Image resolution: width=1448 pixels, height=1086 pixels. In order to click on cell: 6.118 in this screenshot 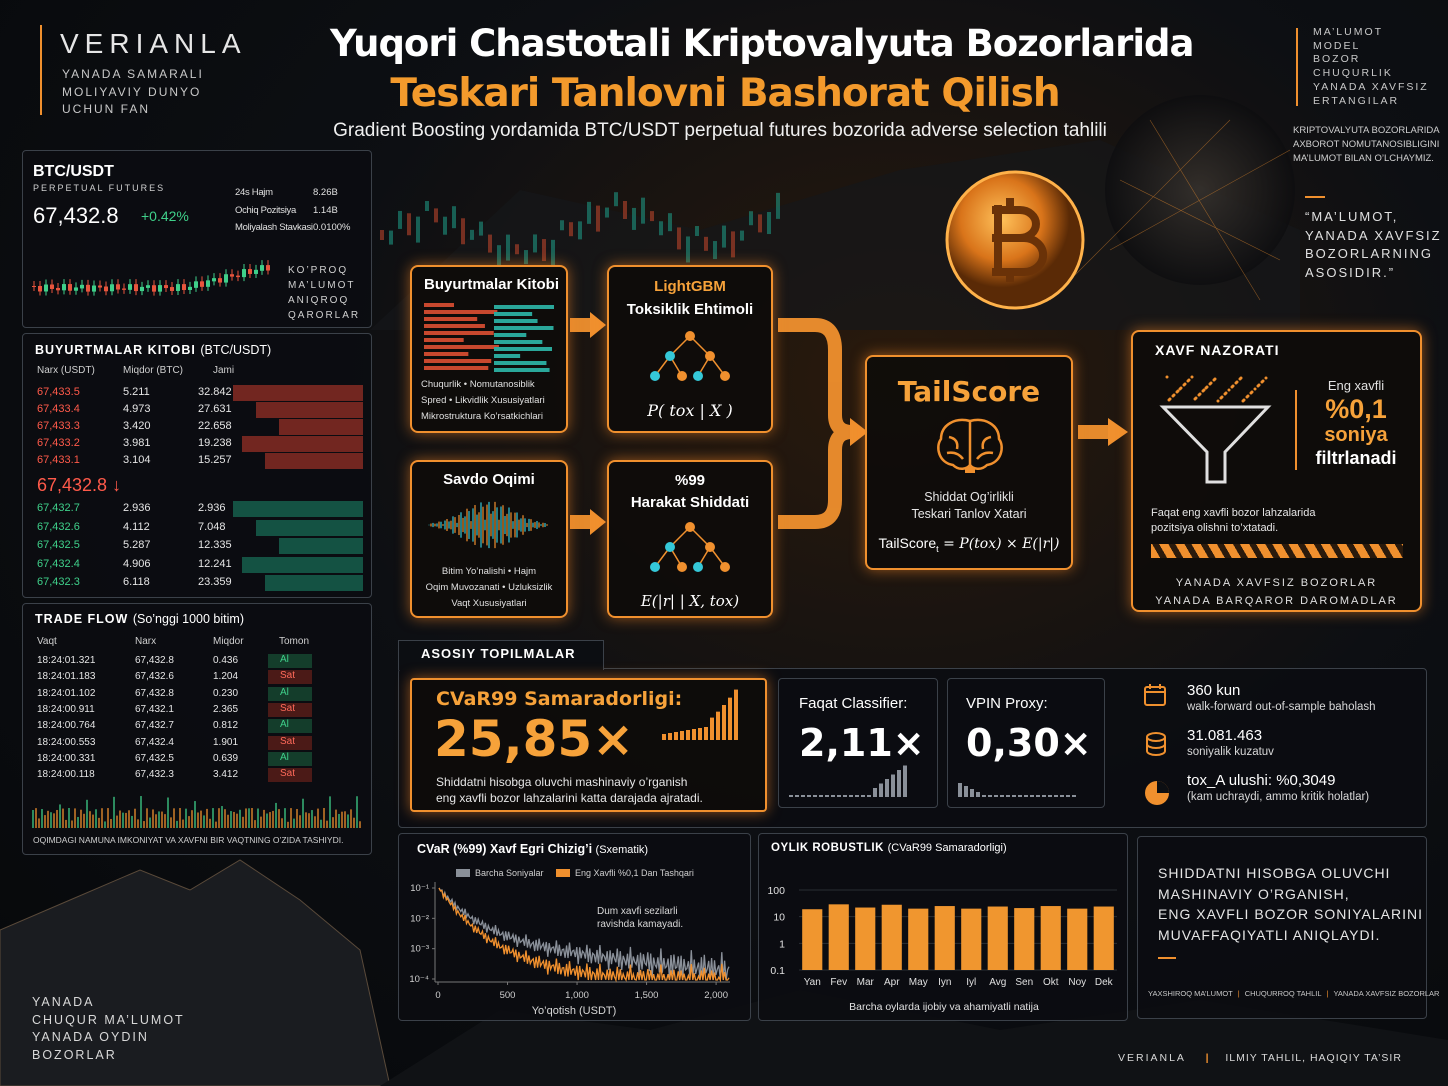, I will do `click(136, 582)`.